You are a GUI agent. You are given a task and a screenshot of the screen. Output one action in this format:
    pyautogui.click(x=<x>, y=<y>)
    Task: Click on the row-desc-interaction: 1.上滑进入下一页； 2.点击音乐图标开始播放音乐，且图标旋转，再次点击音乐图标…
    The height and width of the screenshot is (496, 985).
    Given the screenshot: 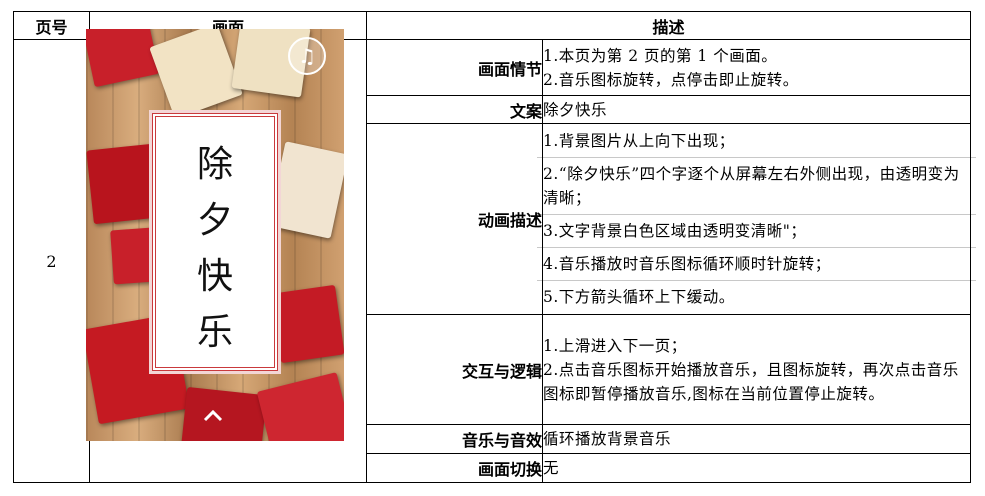 What is the action you would take?
    pyautogui.click(x=756, y=369)
    